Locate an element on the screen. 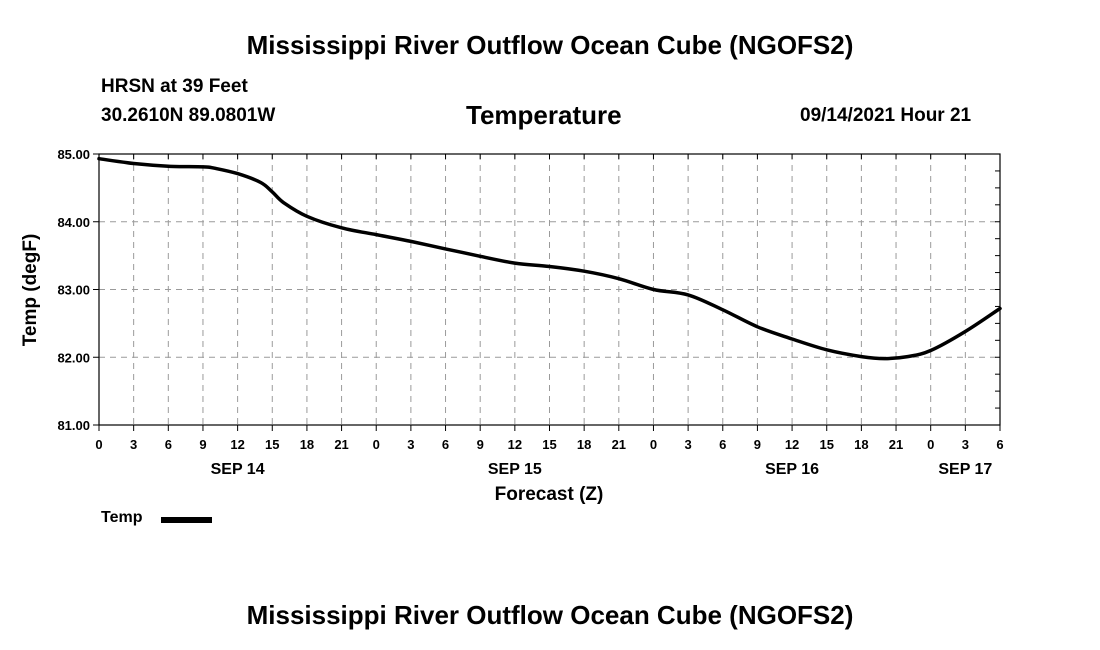  station-label: HRSN at 39 Feet is located at coordinates (174, 86).